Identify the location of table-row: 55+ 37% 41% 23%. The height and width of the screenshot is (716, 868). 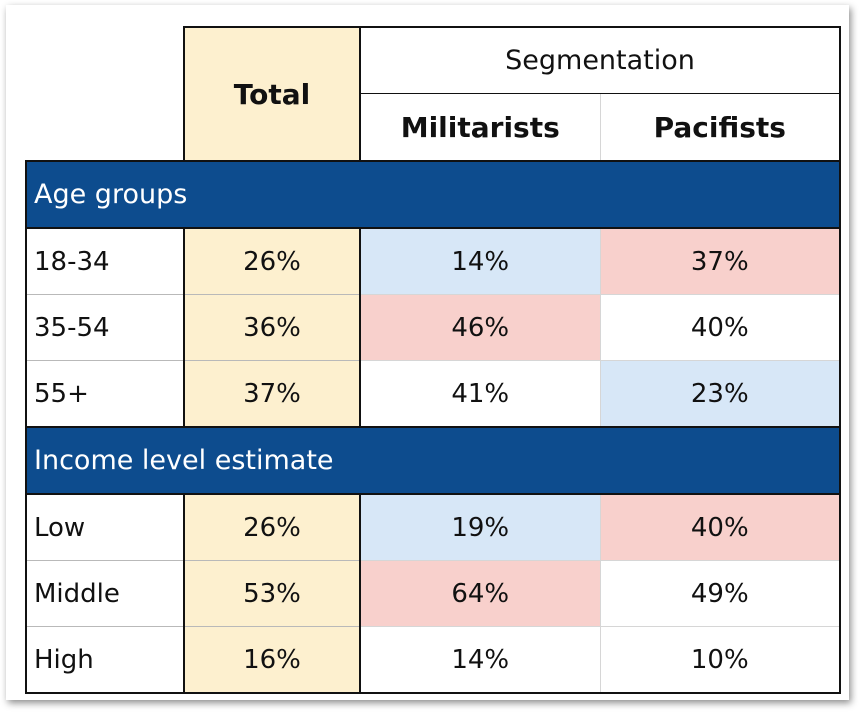
(433, 394).